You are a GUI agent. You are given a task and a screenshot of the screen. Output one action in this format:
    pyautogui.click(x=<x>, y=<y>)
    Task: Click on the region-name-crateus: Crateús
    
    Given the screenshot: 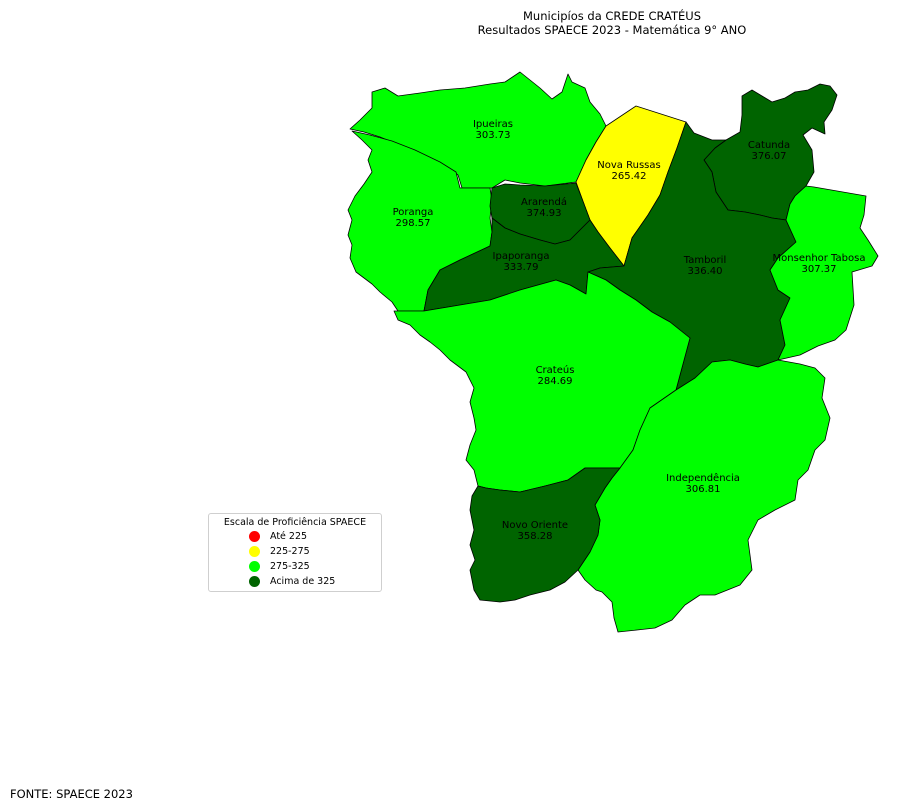 What is the action you would take?
    pyautogui.click(x=555, y=370)
    